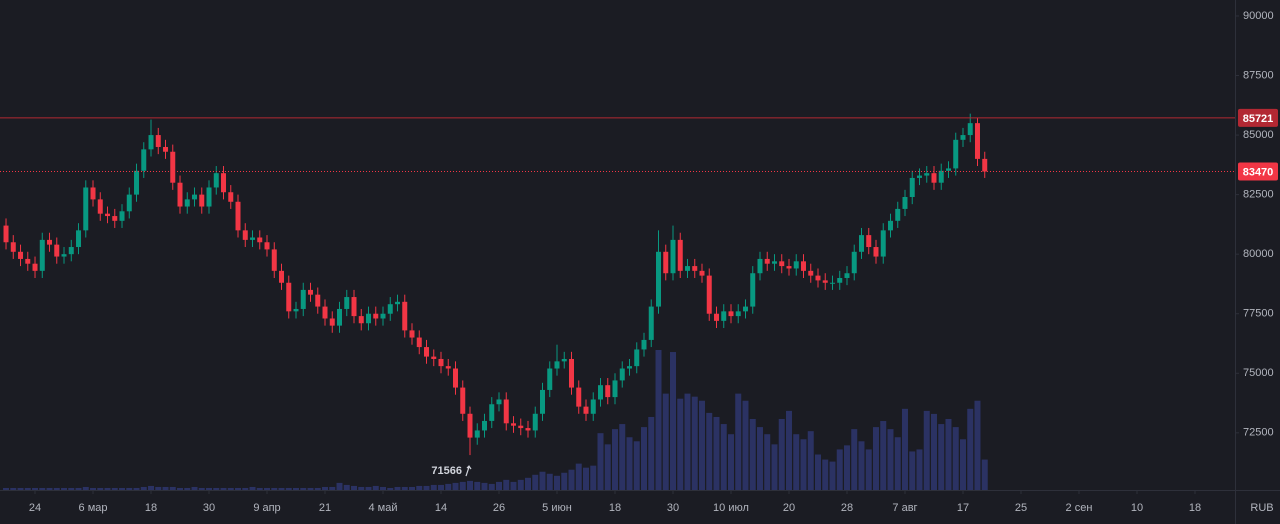  What do you see at coordinates (731, 508) in the screenshot?
I see `x-tick-label: 10 июл` at bounding box center [731, 508].